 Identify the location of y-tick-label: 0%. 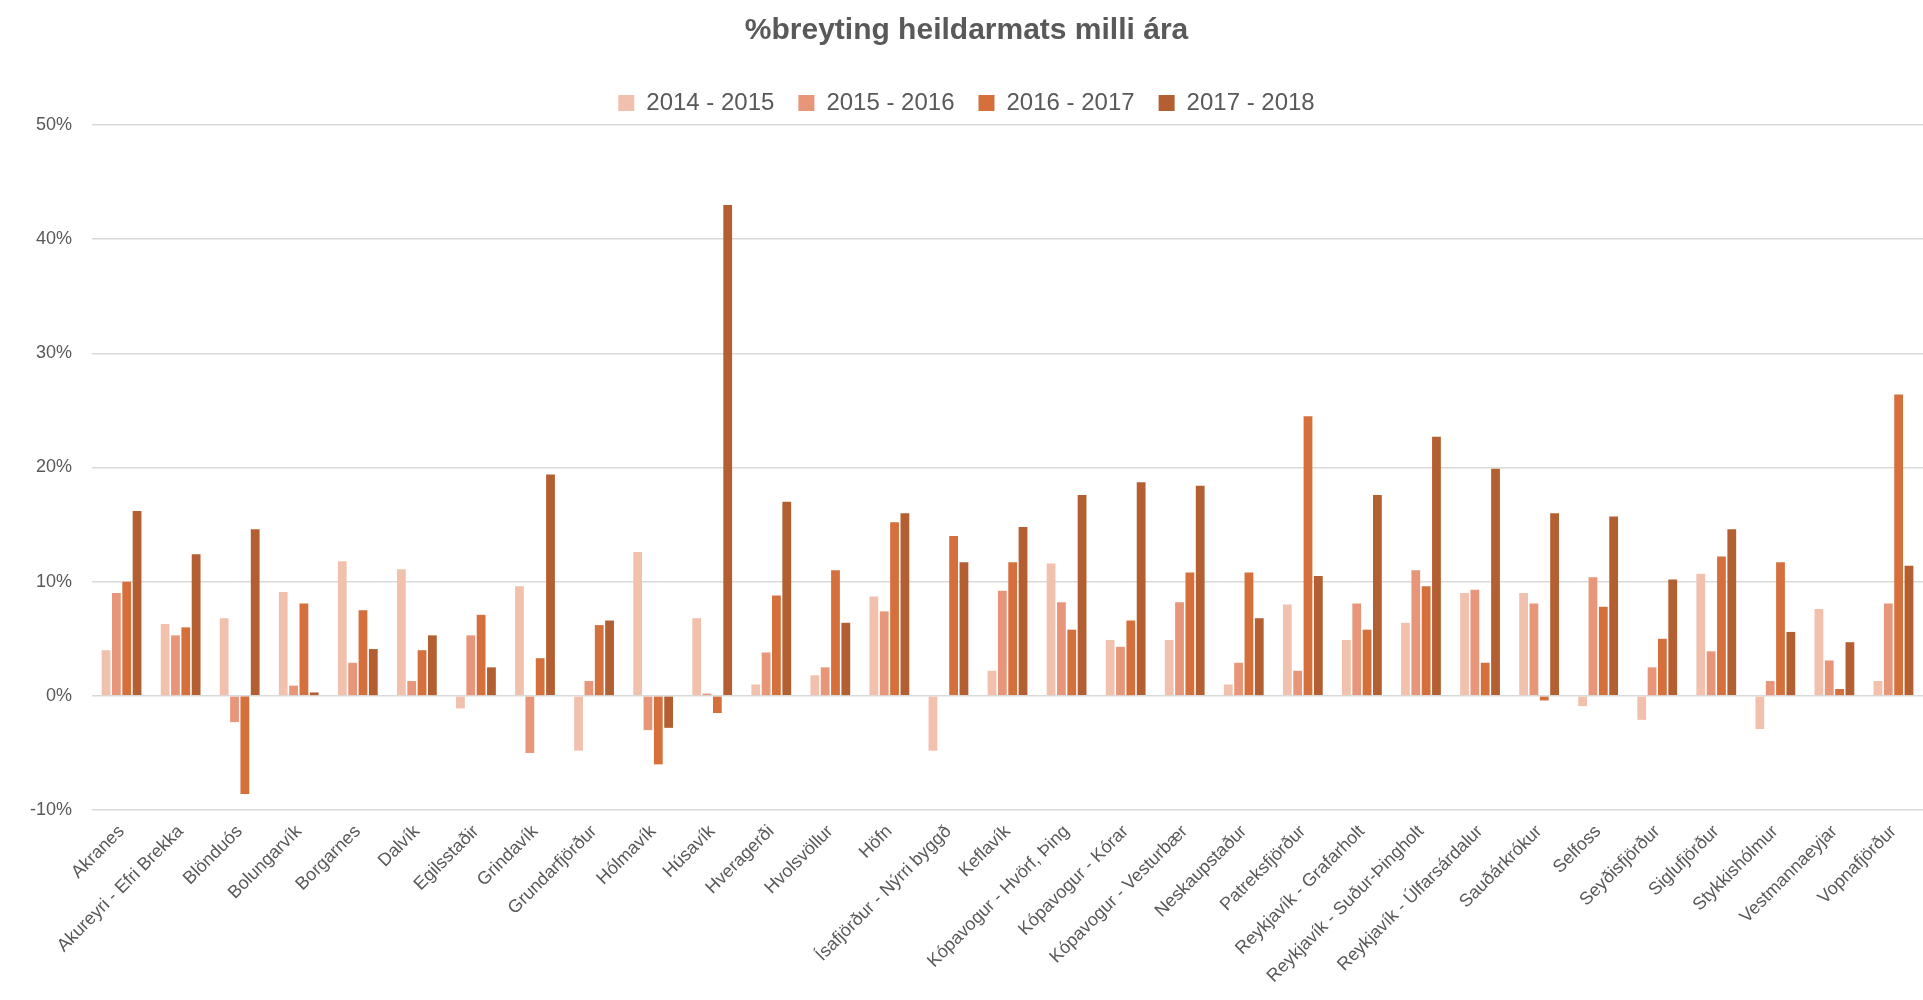
(59, 694).